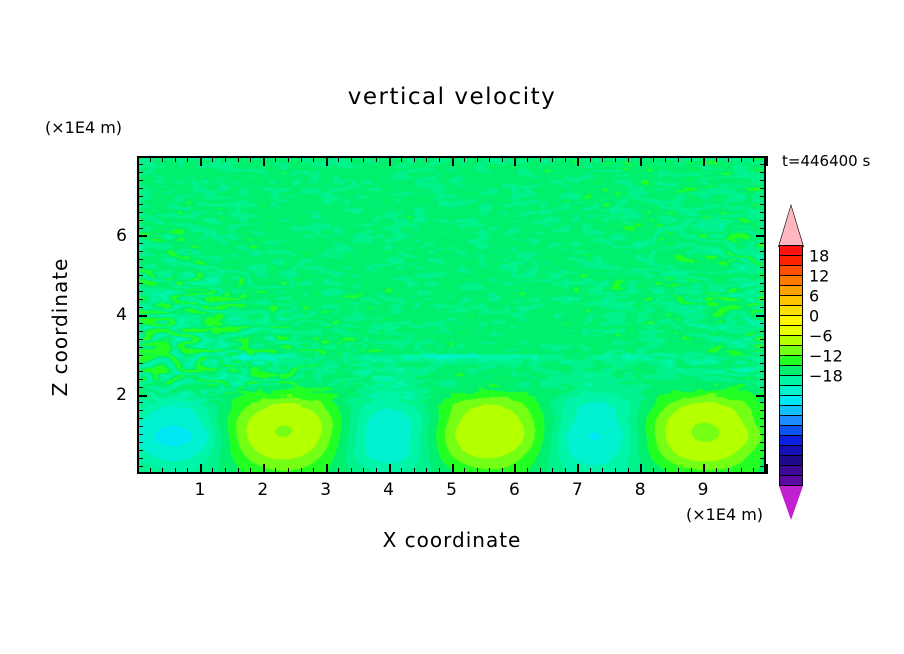 The image size is (904, 654). I want to click on page-title: vertical velocity, so click(452, 97).